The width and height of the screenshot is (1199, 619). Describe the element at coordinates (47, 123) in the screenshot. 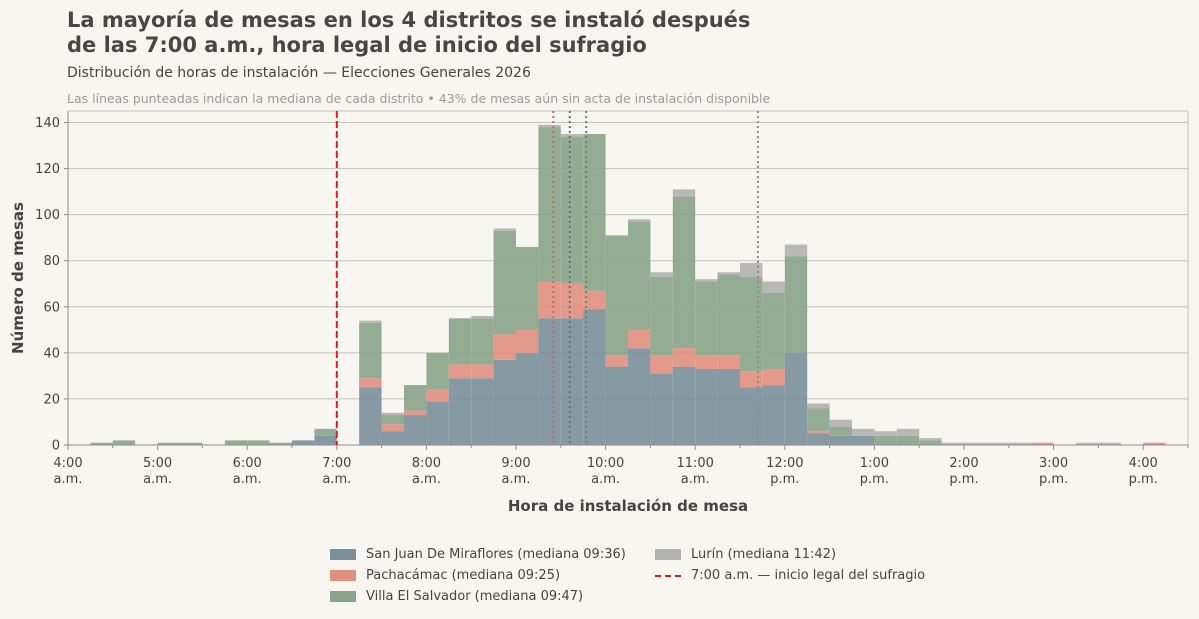

I see `y-tick-label: 140` at that location.